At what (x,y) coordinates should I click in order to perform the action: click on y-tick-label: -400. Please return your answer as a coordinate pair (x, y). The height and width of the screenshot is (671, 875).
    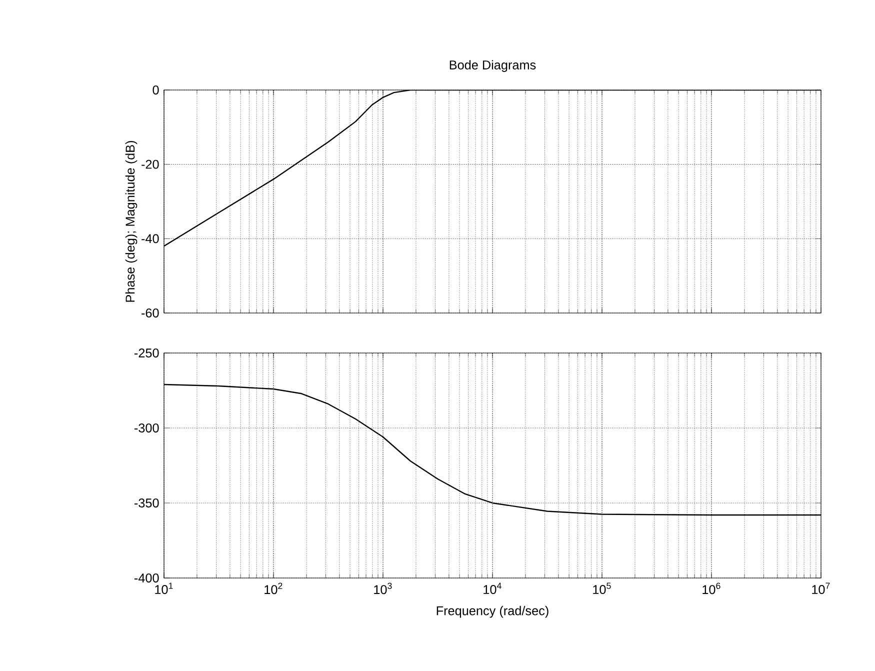
    Looking at the image, I should click on (146, 578).